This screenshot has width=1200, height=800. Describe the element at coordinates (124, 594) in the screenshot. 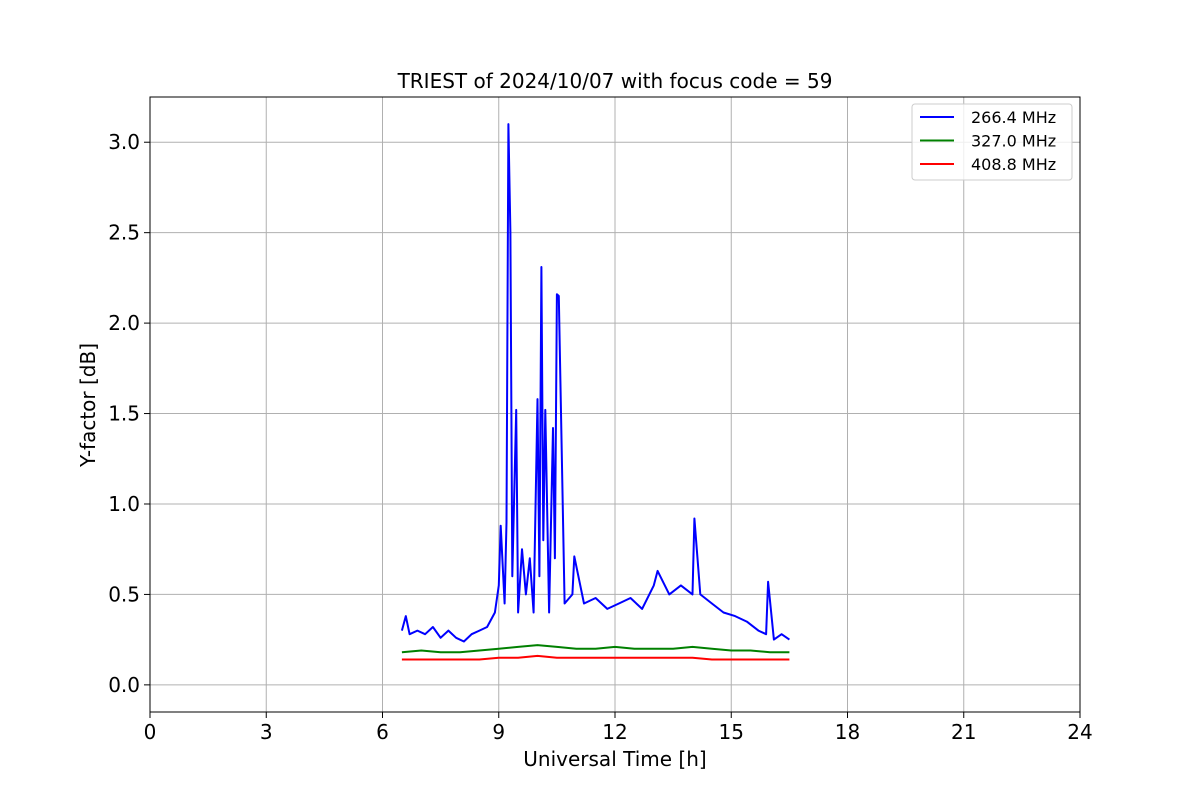

I see `y-tick-label: 0.5` at that location.